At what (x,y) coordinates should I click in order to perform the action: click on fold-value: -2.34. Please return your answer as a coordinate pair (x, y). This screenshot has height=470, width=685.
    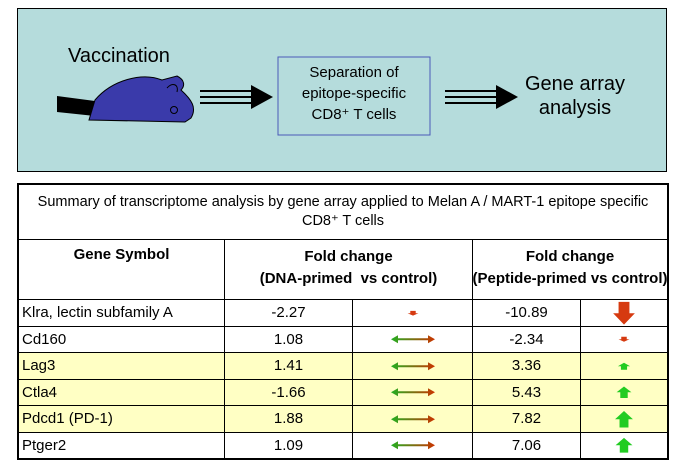
    Looking at the image, I should click on (526, 338).